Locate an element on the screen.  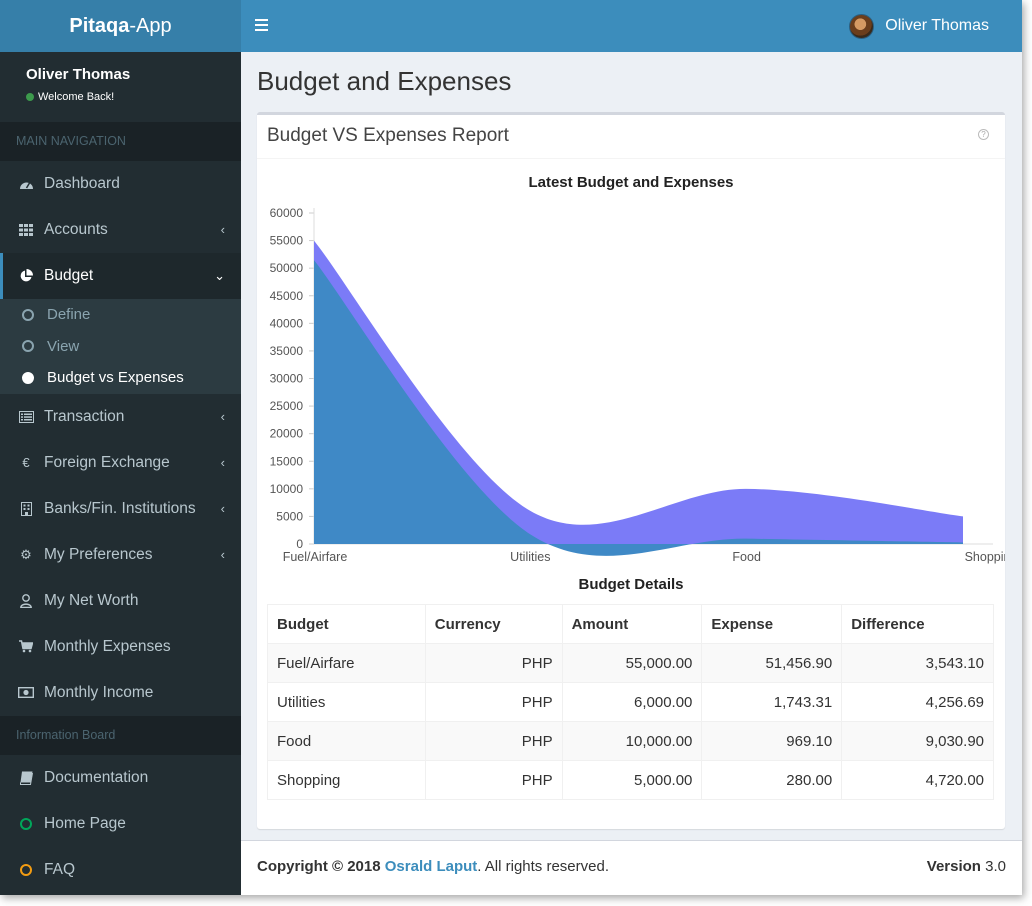
cell-budget: Fuel/Airfare is located at coordinates (346, 663).